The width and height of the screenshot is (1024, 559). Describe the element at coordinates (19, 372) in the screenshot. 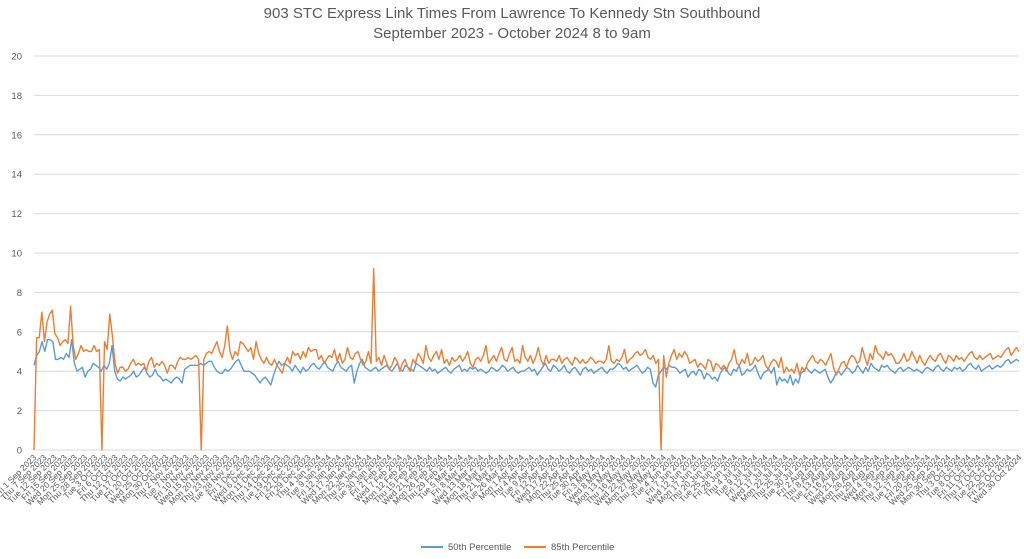

I see `y-tick-label: 4` at that location.